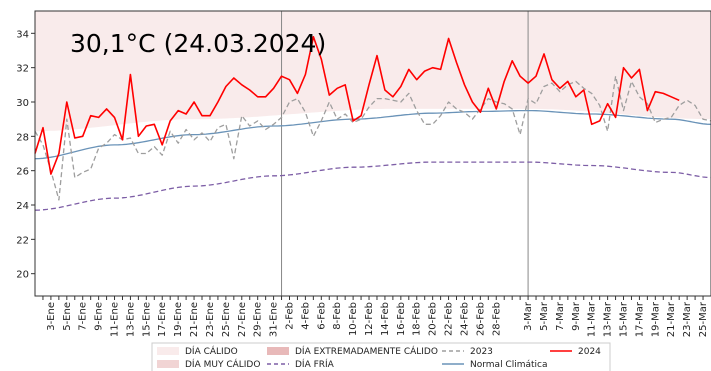 This screenshot has width=711, height=371. What do you see at coordinates (305, 316) in the screenshot?
I see `x-tick-label: 4-Feb` at bounding box center [305, 316].